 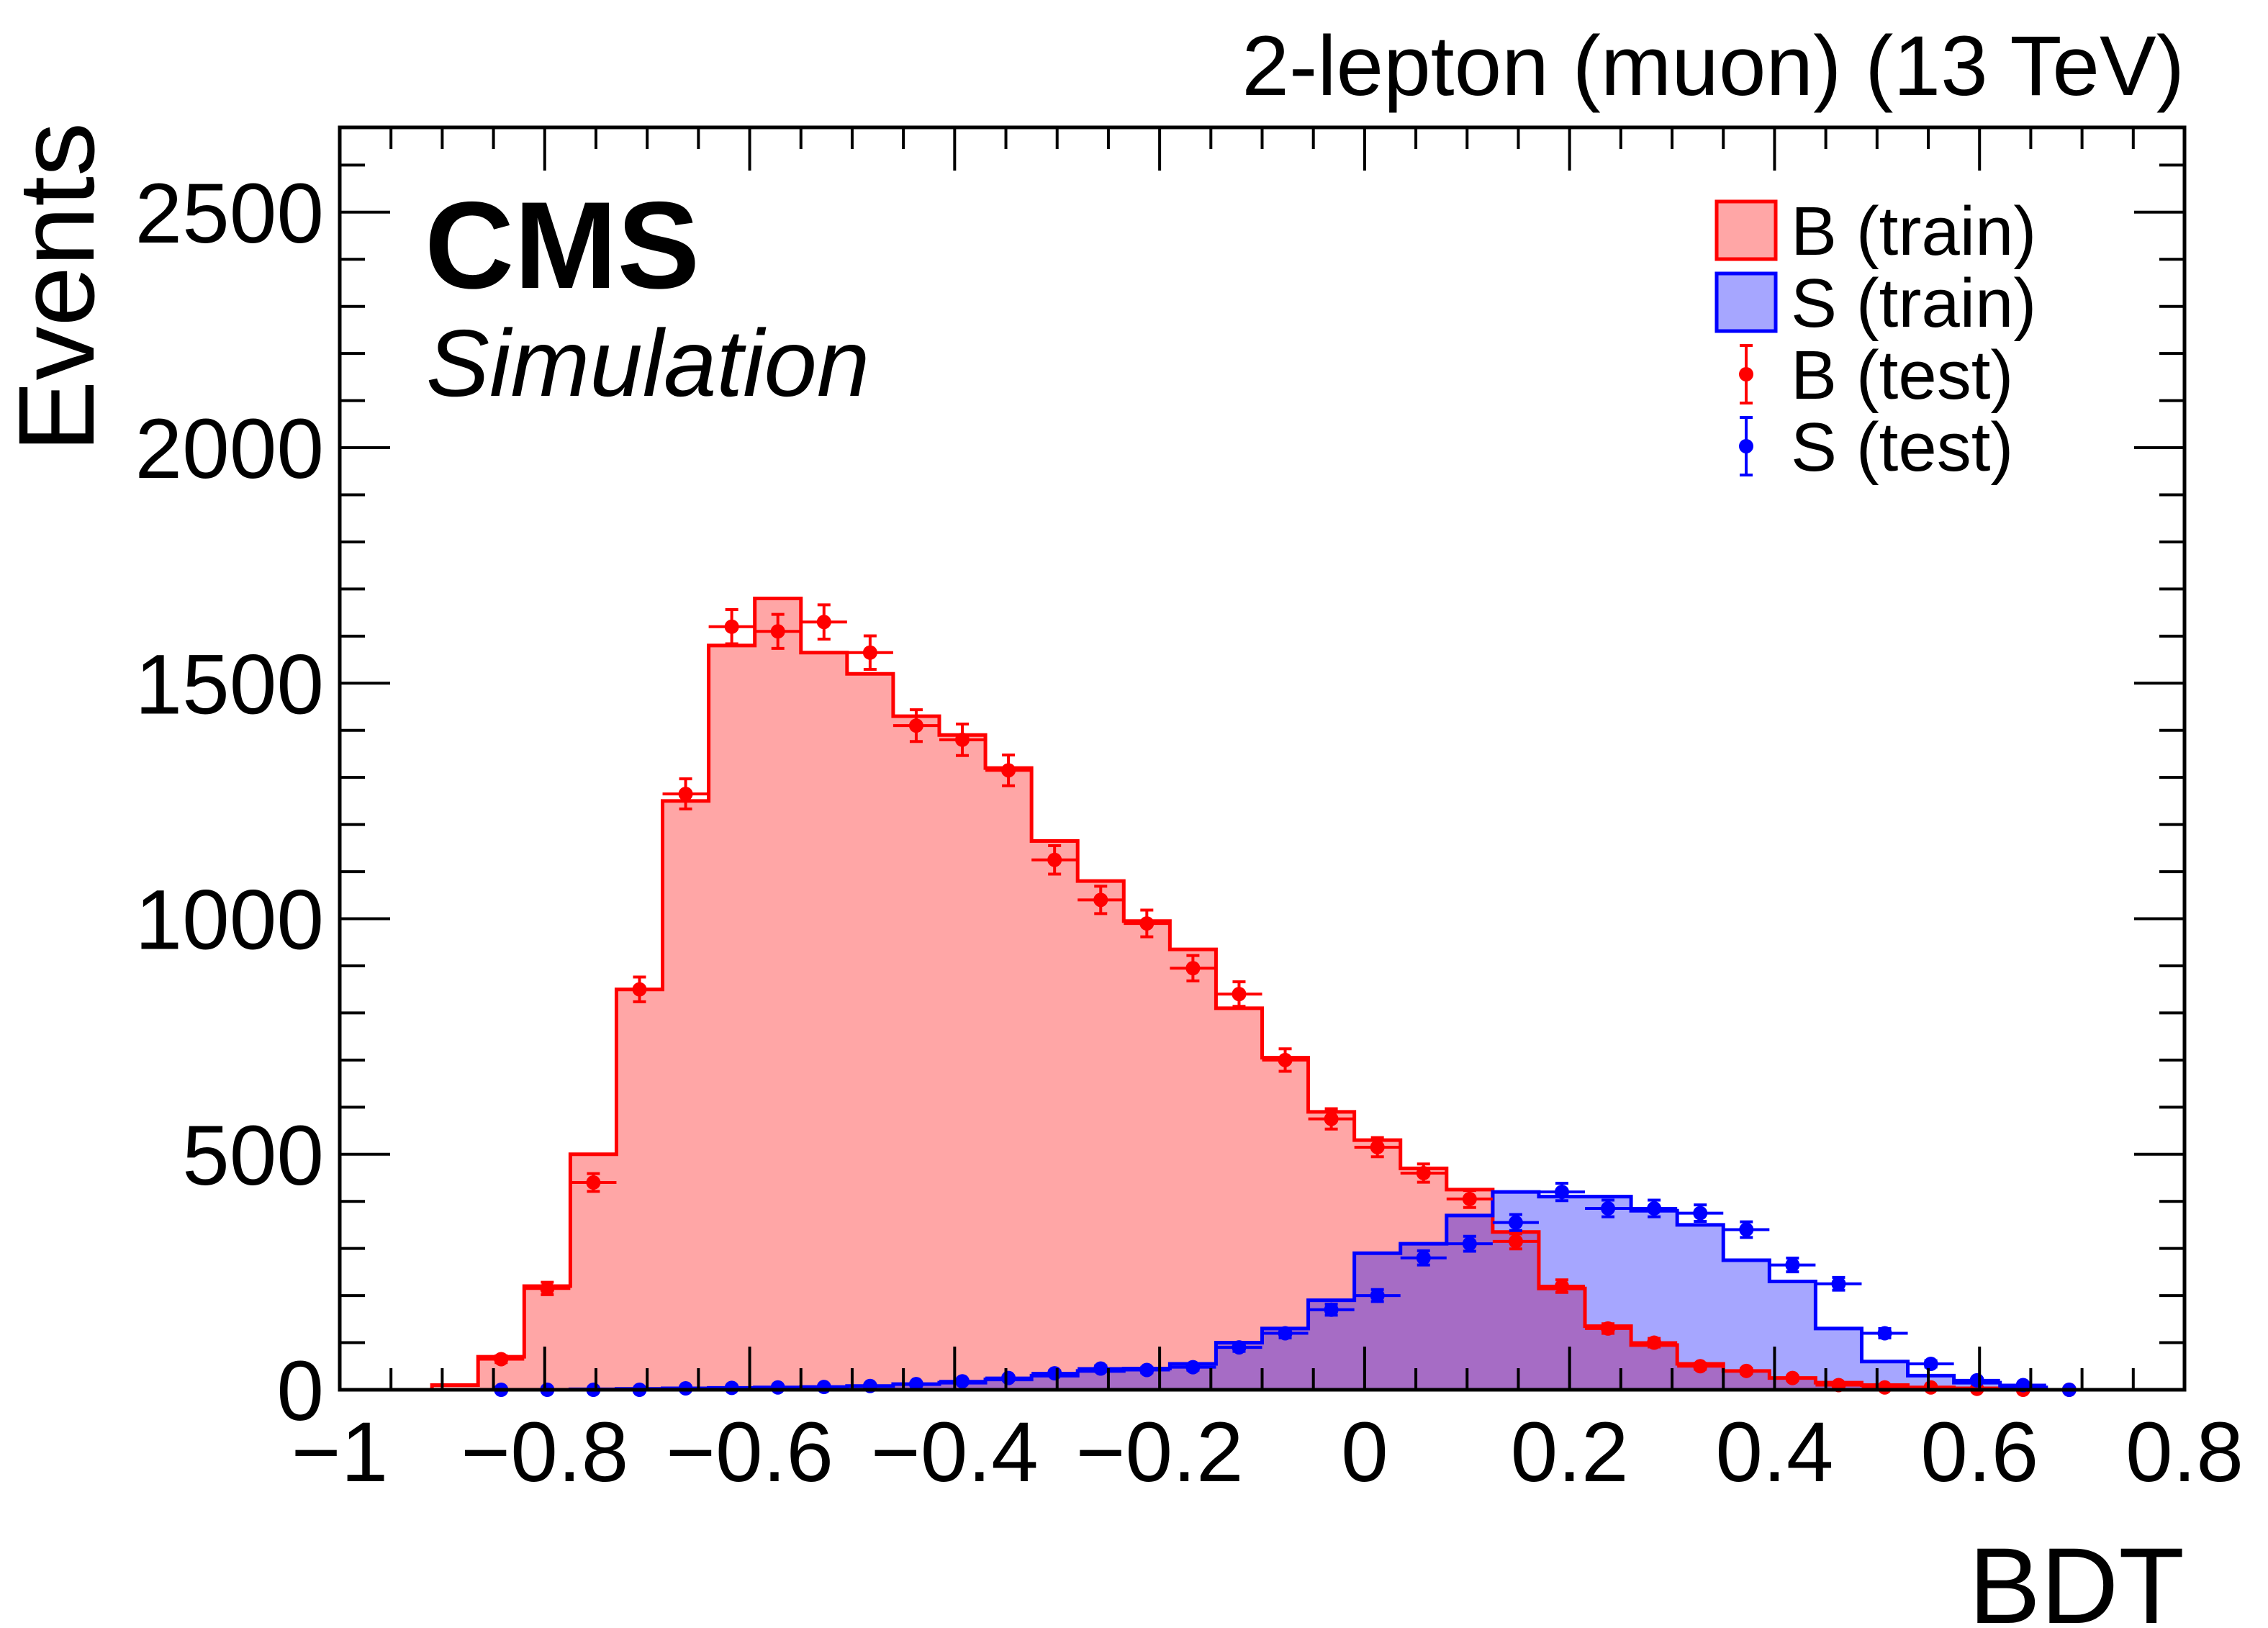 I want to click on legend: B (train)S (train)B (test)S (test), so click(x=1875, y=339).